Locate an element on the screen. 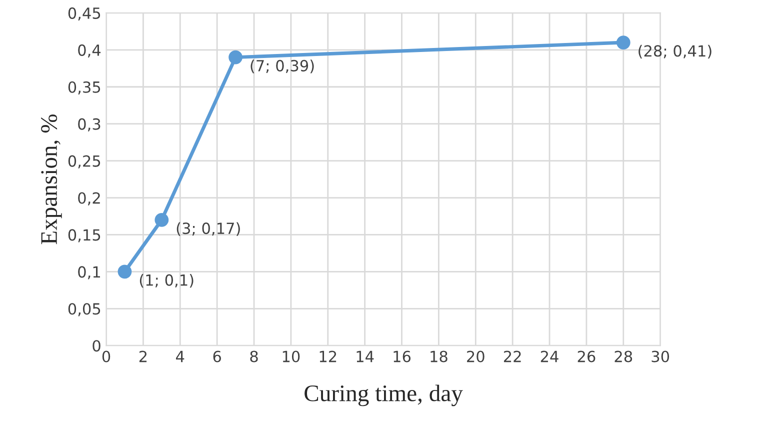  x-tick-label: 30 is located at coordinates (661, 356).